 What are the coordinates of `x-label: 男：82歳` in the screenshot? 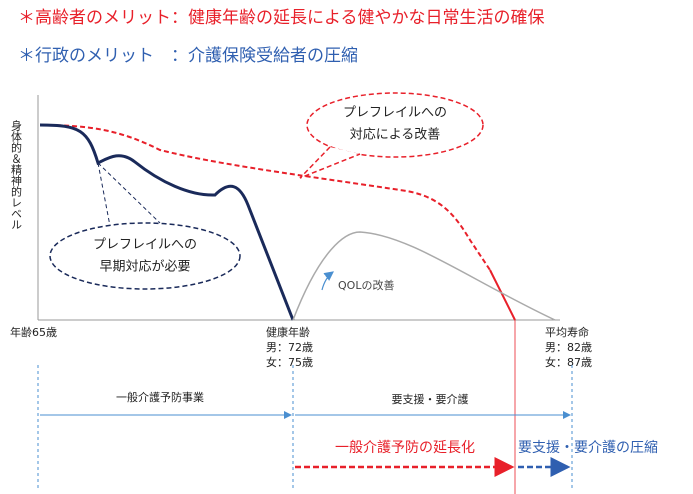 It's located at (568, 347).